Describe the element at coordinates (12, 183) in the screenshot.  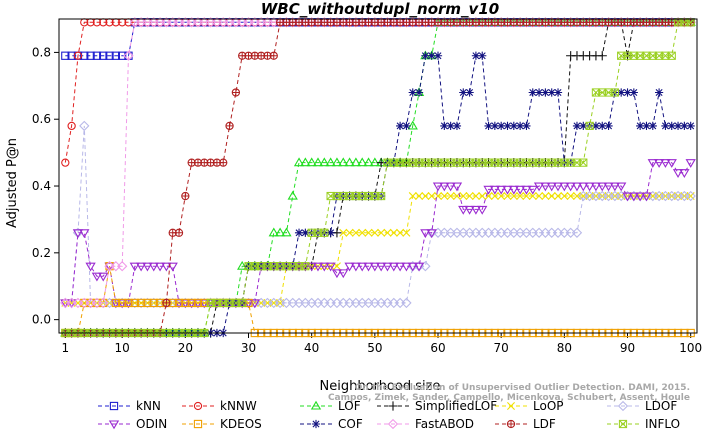
I see `y-axis-label: Adjusted P@n` at that location.